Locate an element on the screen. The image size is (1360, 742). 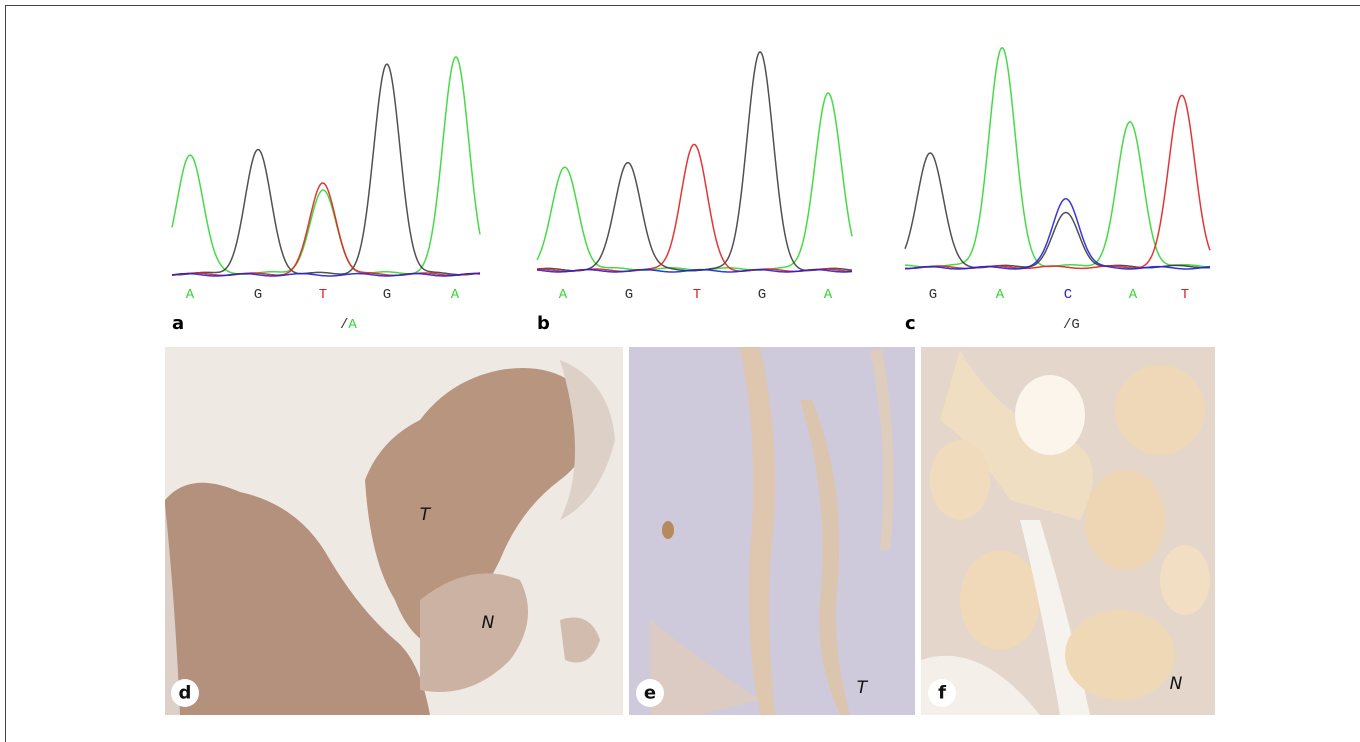
panel-label: e is located at coordinates (650, 693).